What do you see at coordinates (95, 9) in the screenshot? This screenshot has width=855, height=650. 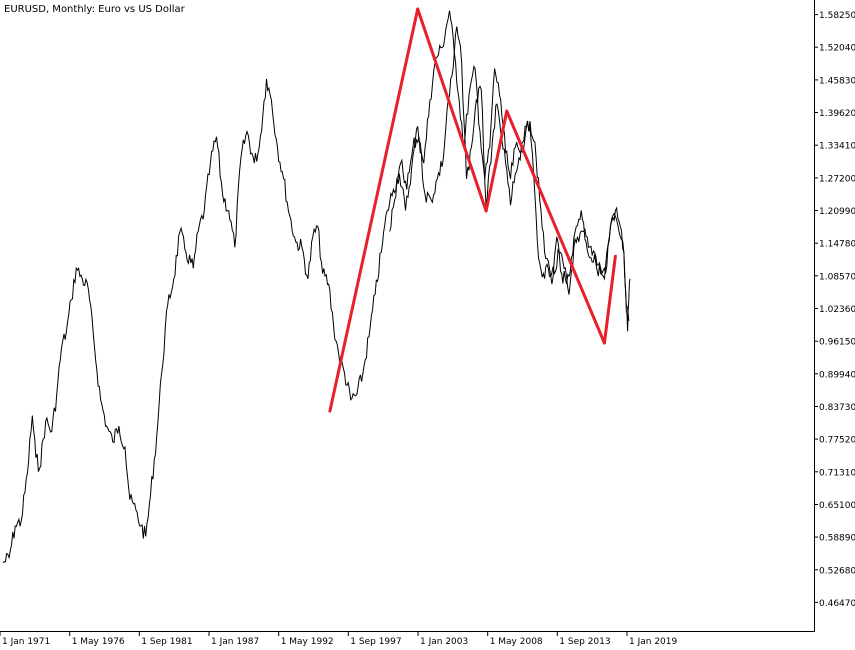 I see `chart-title: EURUSD, Monthly: Euro vs US Dollar` at bounding box center [95, 9].